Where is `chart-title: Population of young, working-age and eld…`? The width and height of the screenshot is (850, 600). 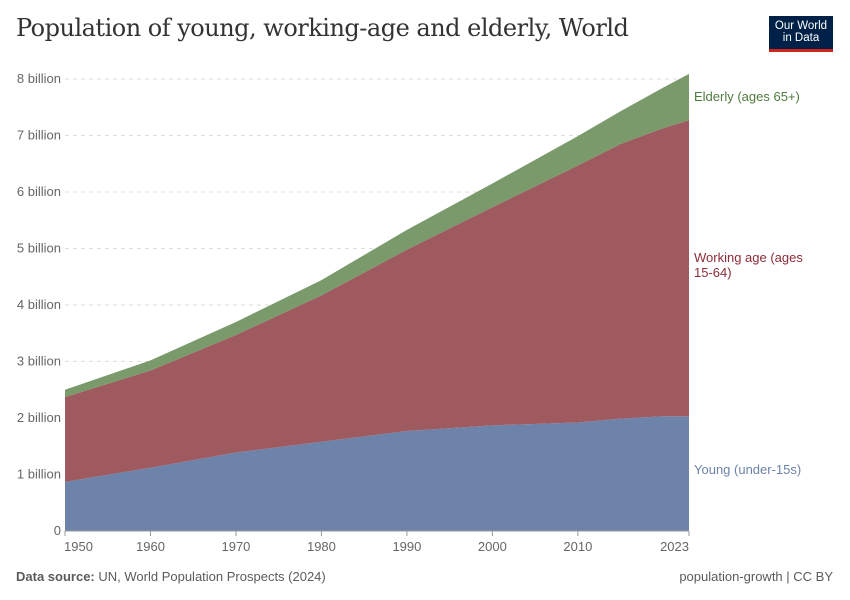 chart-title: Population of young, working-age and eld… is located at coordinates (322, 28).